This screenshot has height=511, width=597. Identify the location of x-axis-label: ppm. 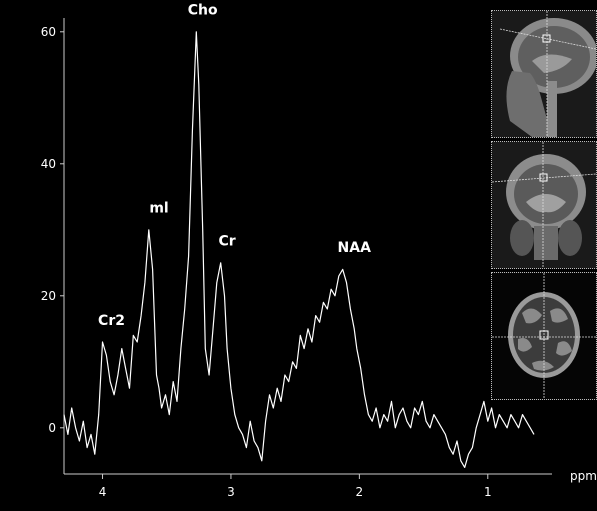
(583, 476).